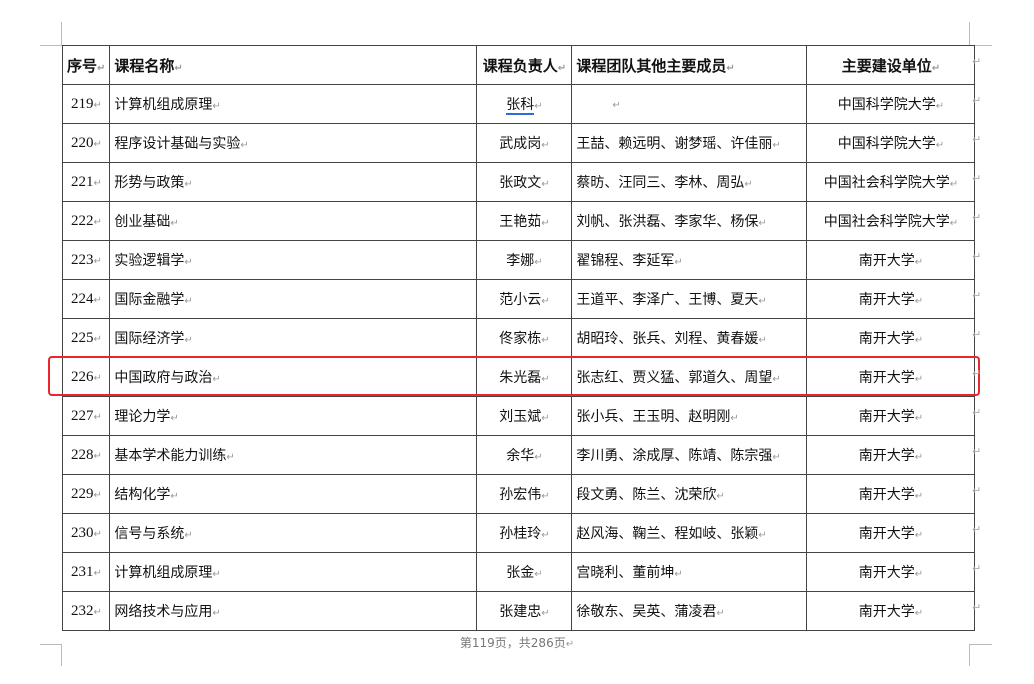  What do you see at coordinates (293, 377) in the screenshot?
I see `cell-course-name: 中国政府与政治↵` at bounding box center [293, 377].